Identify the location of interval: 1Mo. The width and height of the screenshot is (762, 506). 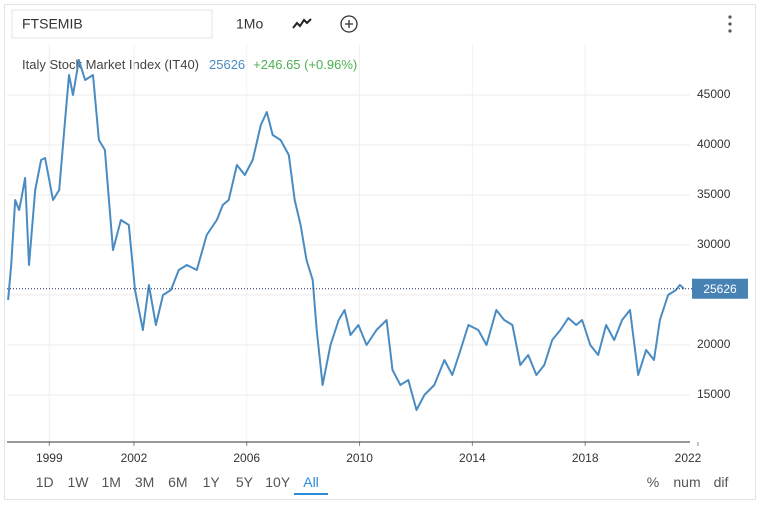
(249, 24).